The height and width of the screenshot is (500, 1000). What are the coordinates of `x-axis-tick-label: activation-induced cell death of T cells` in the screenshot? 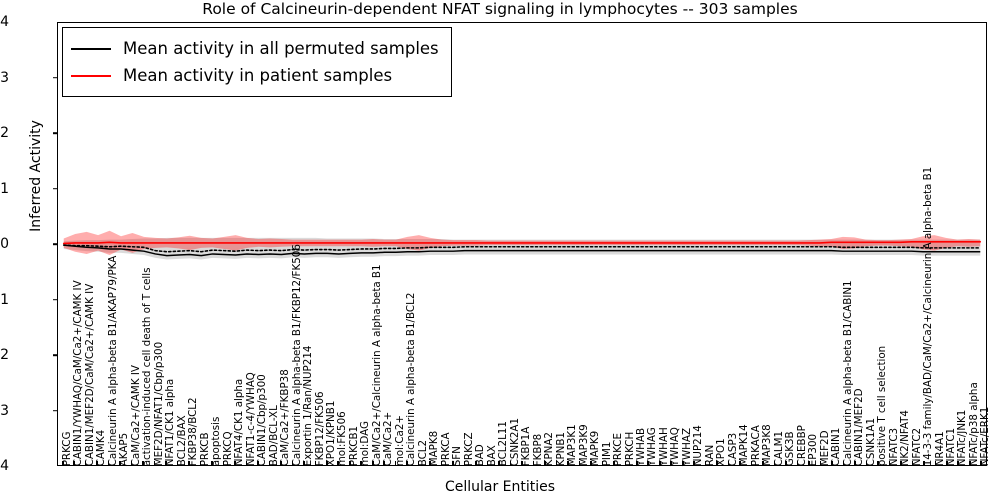 It's located at (147, 366).